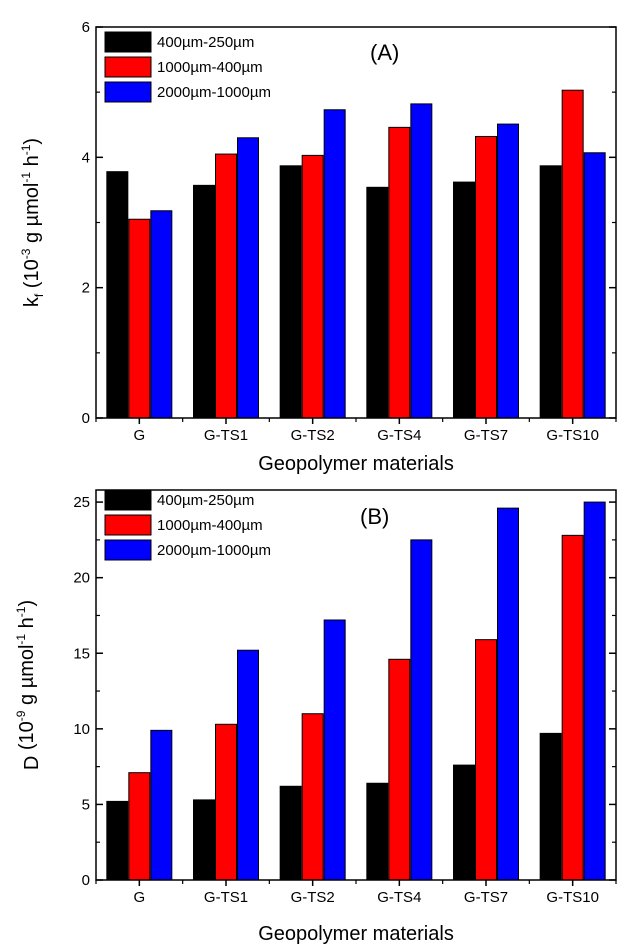 Image resolution: width=624 pixels, height=948 pixels. I want to click on y-tick-label: 2, so click(86, 288).